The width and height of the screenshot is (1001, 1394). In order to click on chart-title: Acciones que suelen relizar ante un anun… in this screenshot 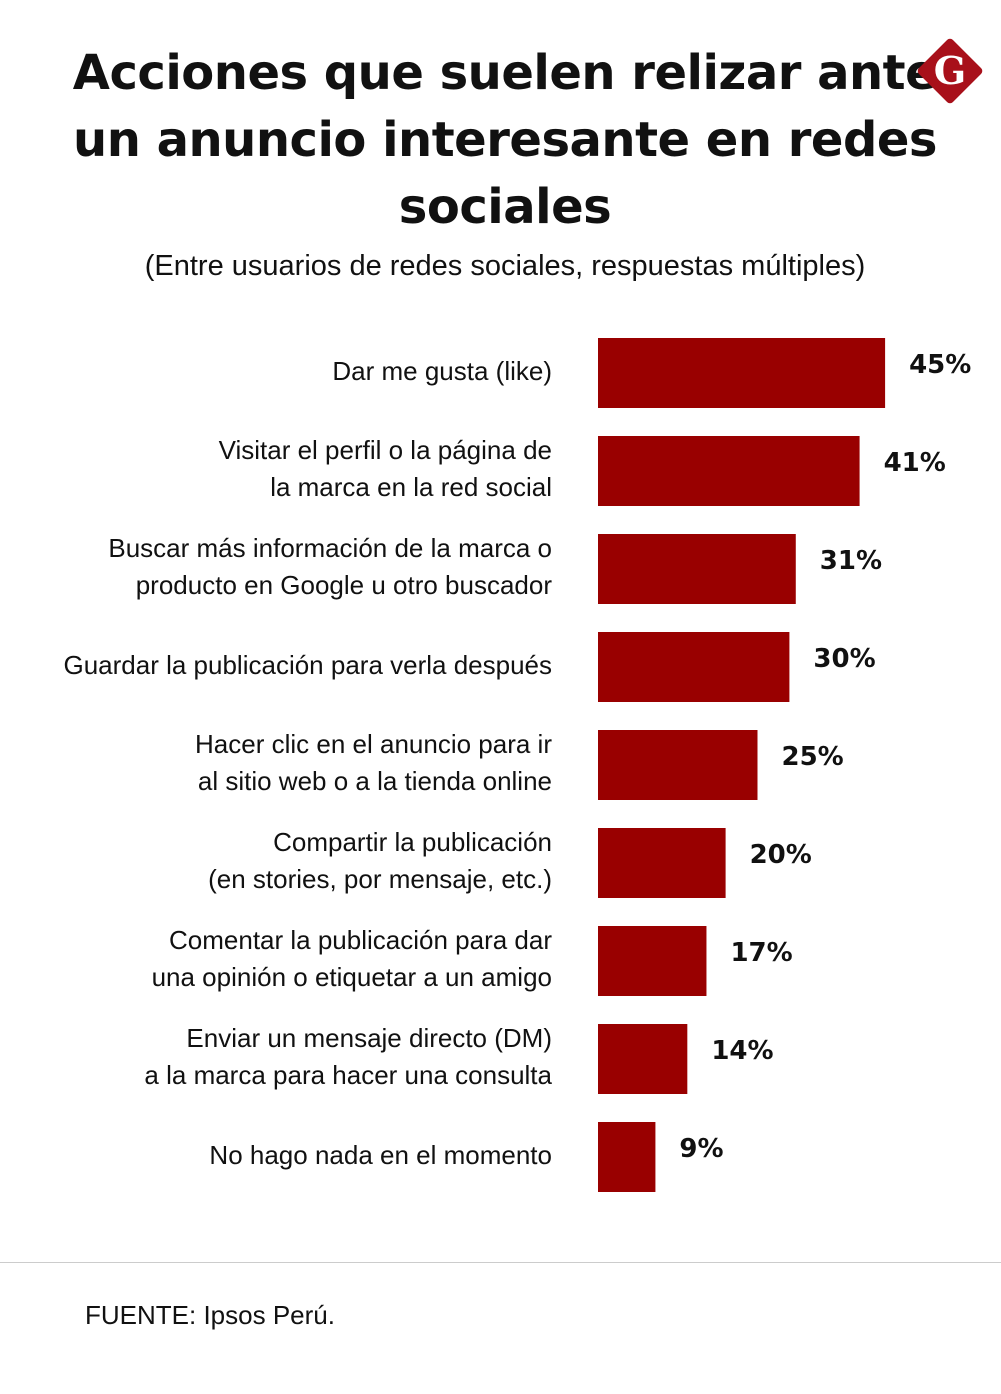, I will do `click(505, 140)`.